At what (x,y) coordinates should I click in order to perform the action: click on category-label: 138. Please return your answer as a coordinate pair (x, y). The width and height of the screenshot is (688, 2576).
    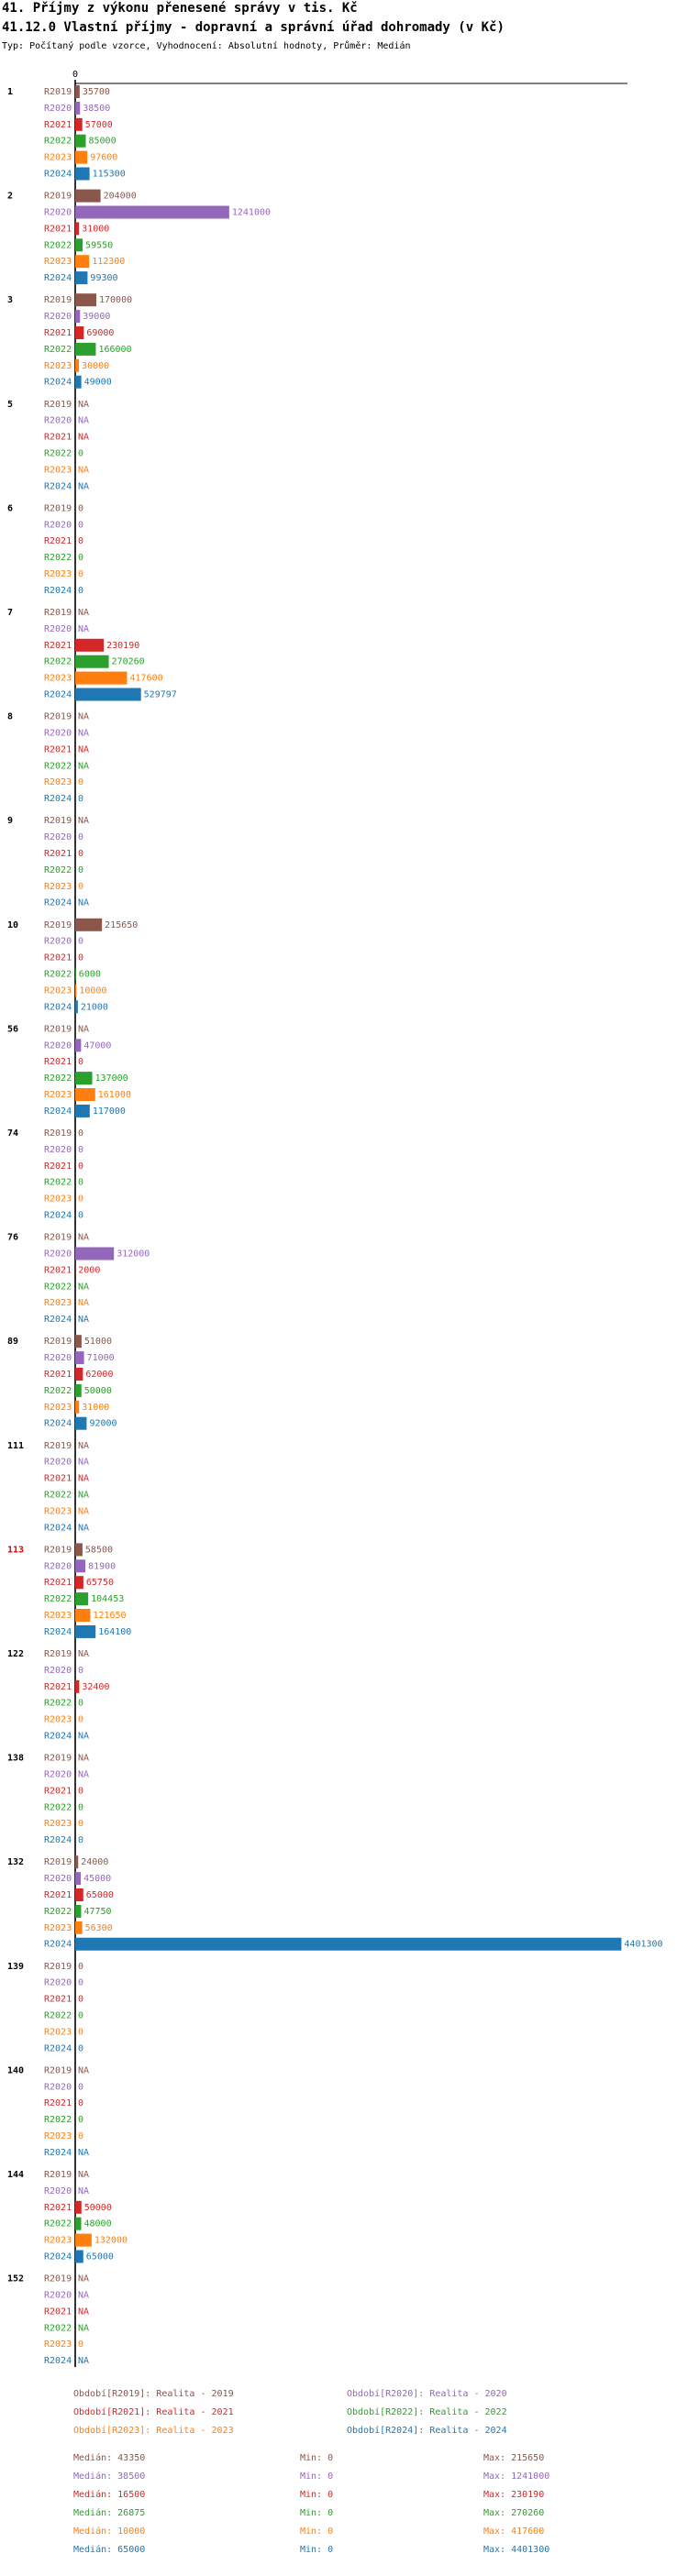
    Looking at the image, I should click on (15, 1759).